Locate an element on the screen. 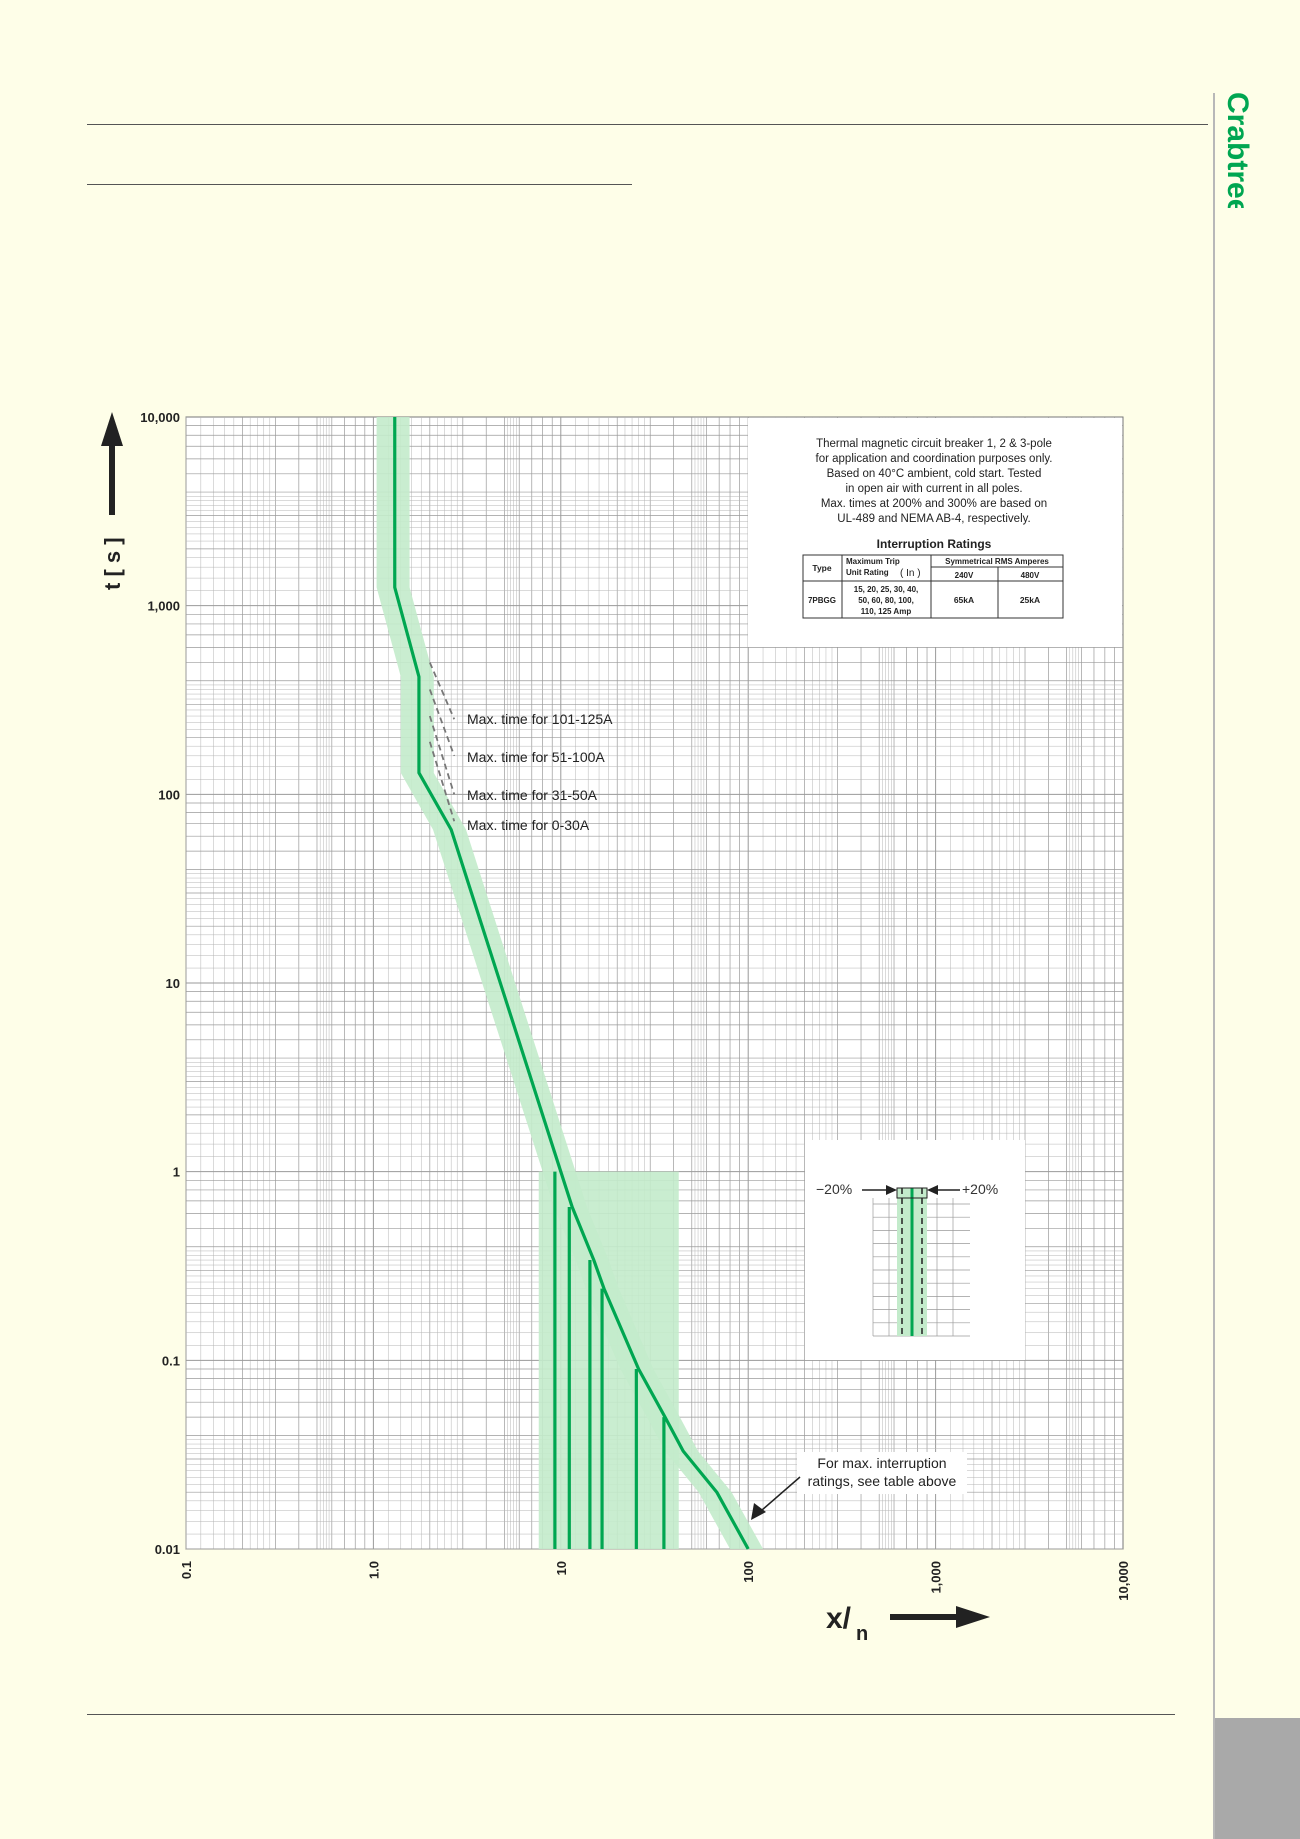  max-time-label: Max. time for 31-50A is located at coordinates (532, 795).